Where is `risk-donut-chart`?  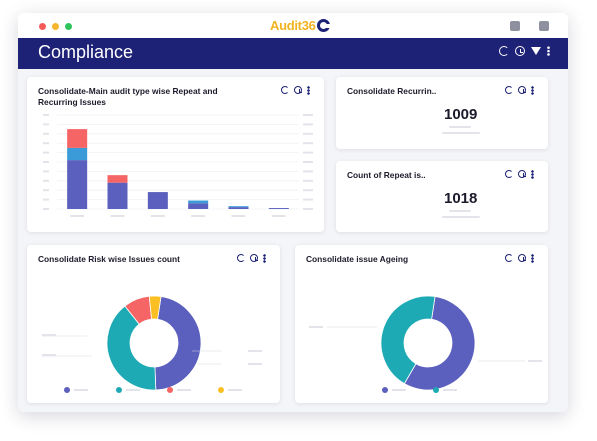
risk-donut-chart is located at coordinates (152, 343).